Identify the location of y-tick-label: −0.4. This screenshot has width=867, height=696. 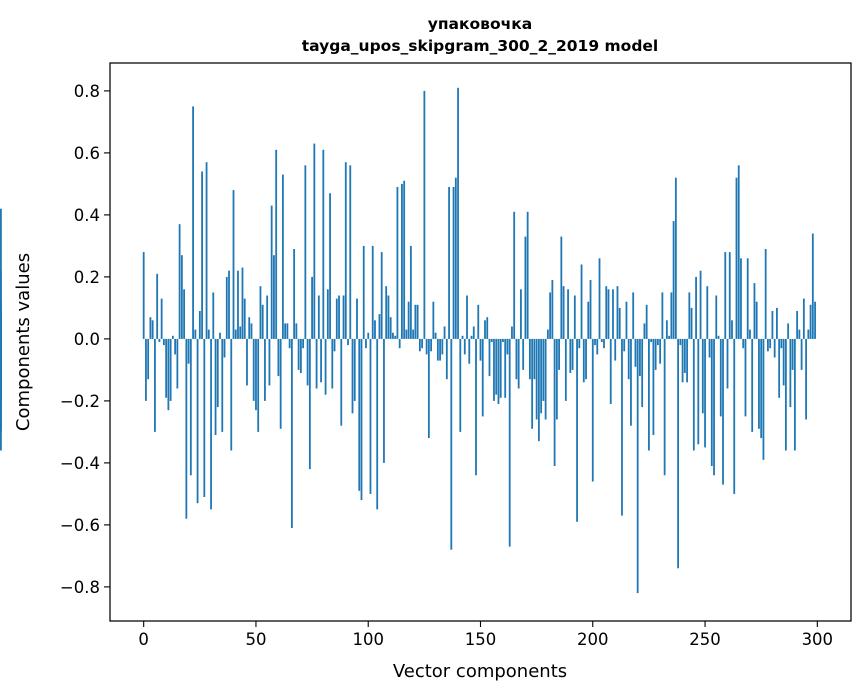
(80, 463).